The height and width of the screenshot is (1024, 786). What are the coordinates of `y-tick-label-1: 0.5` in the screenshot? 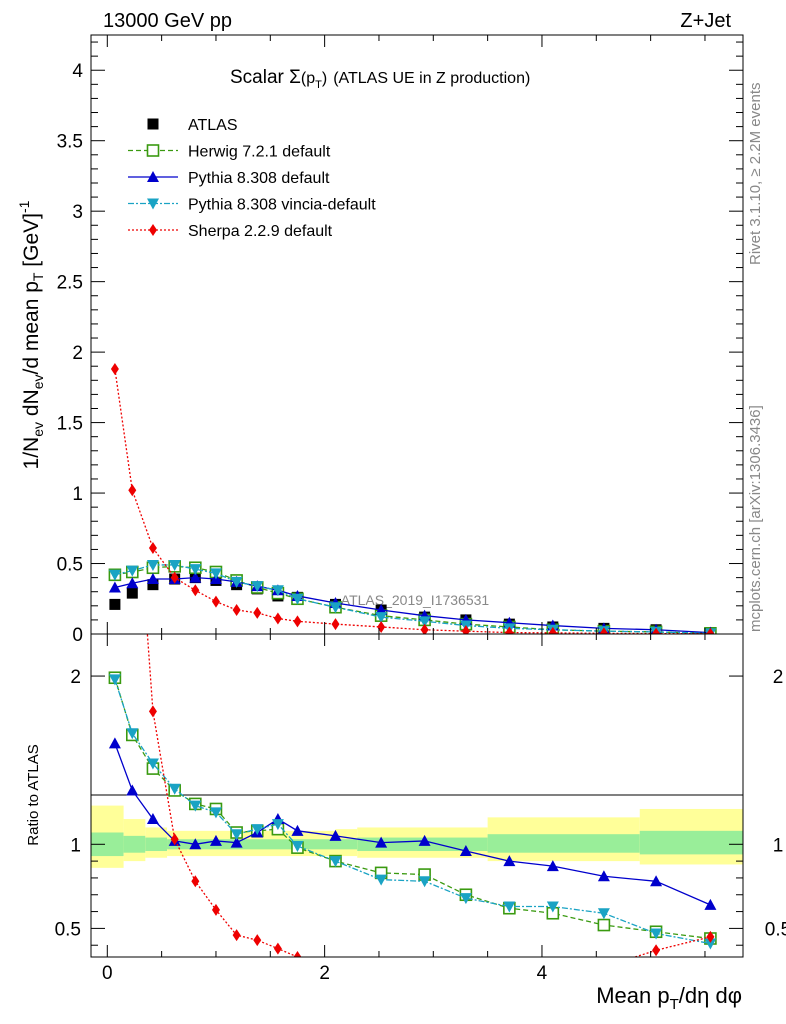 It's located at (70, 565).